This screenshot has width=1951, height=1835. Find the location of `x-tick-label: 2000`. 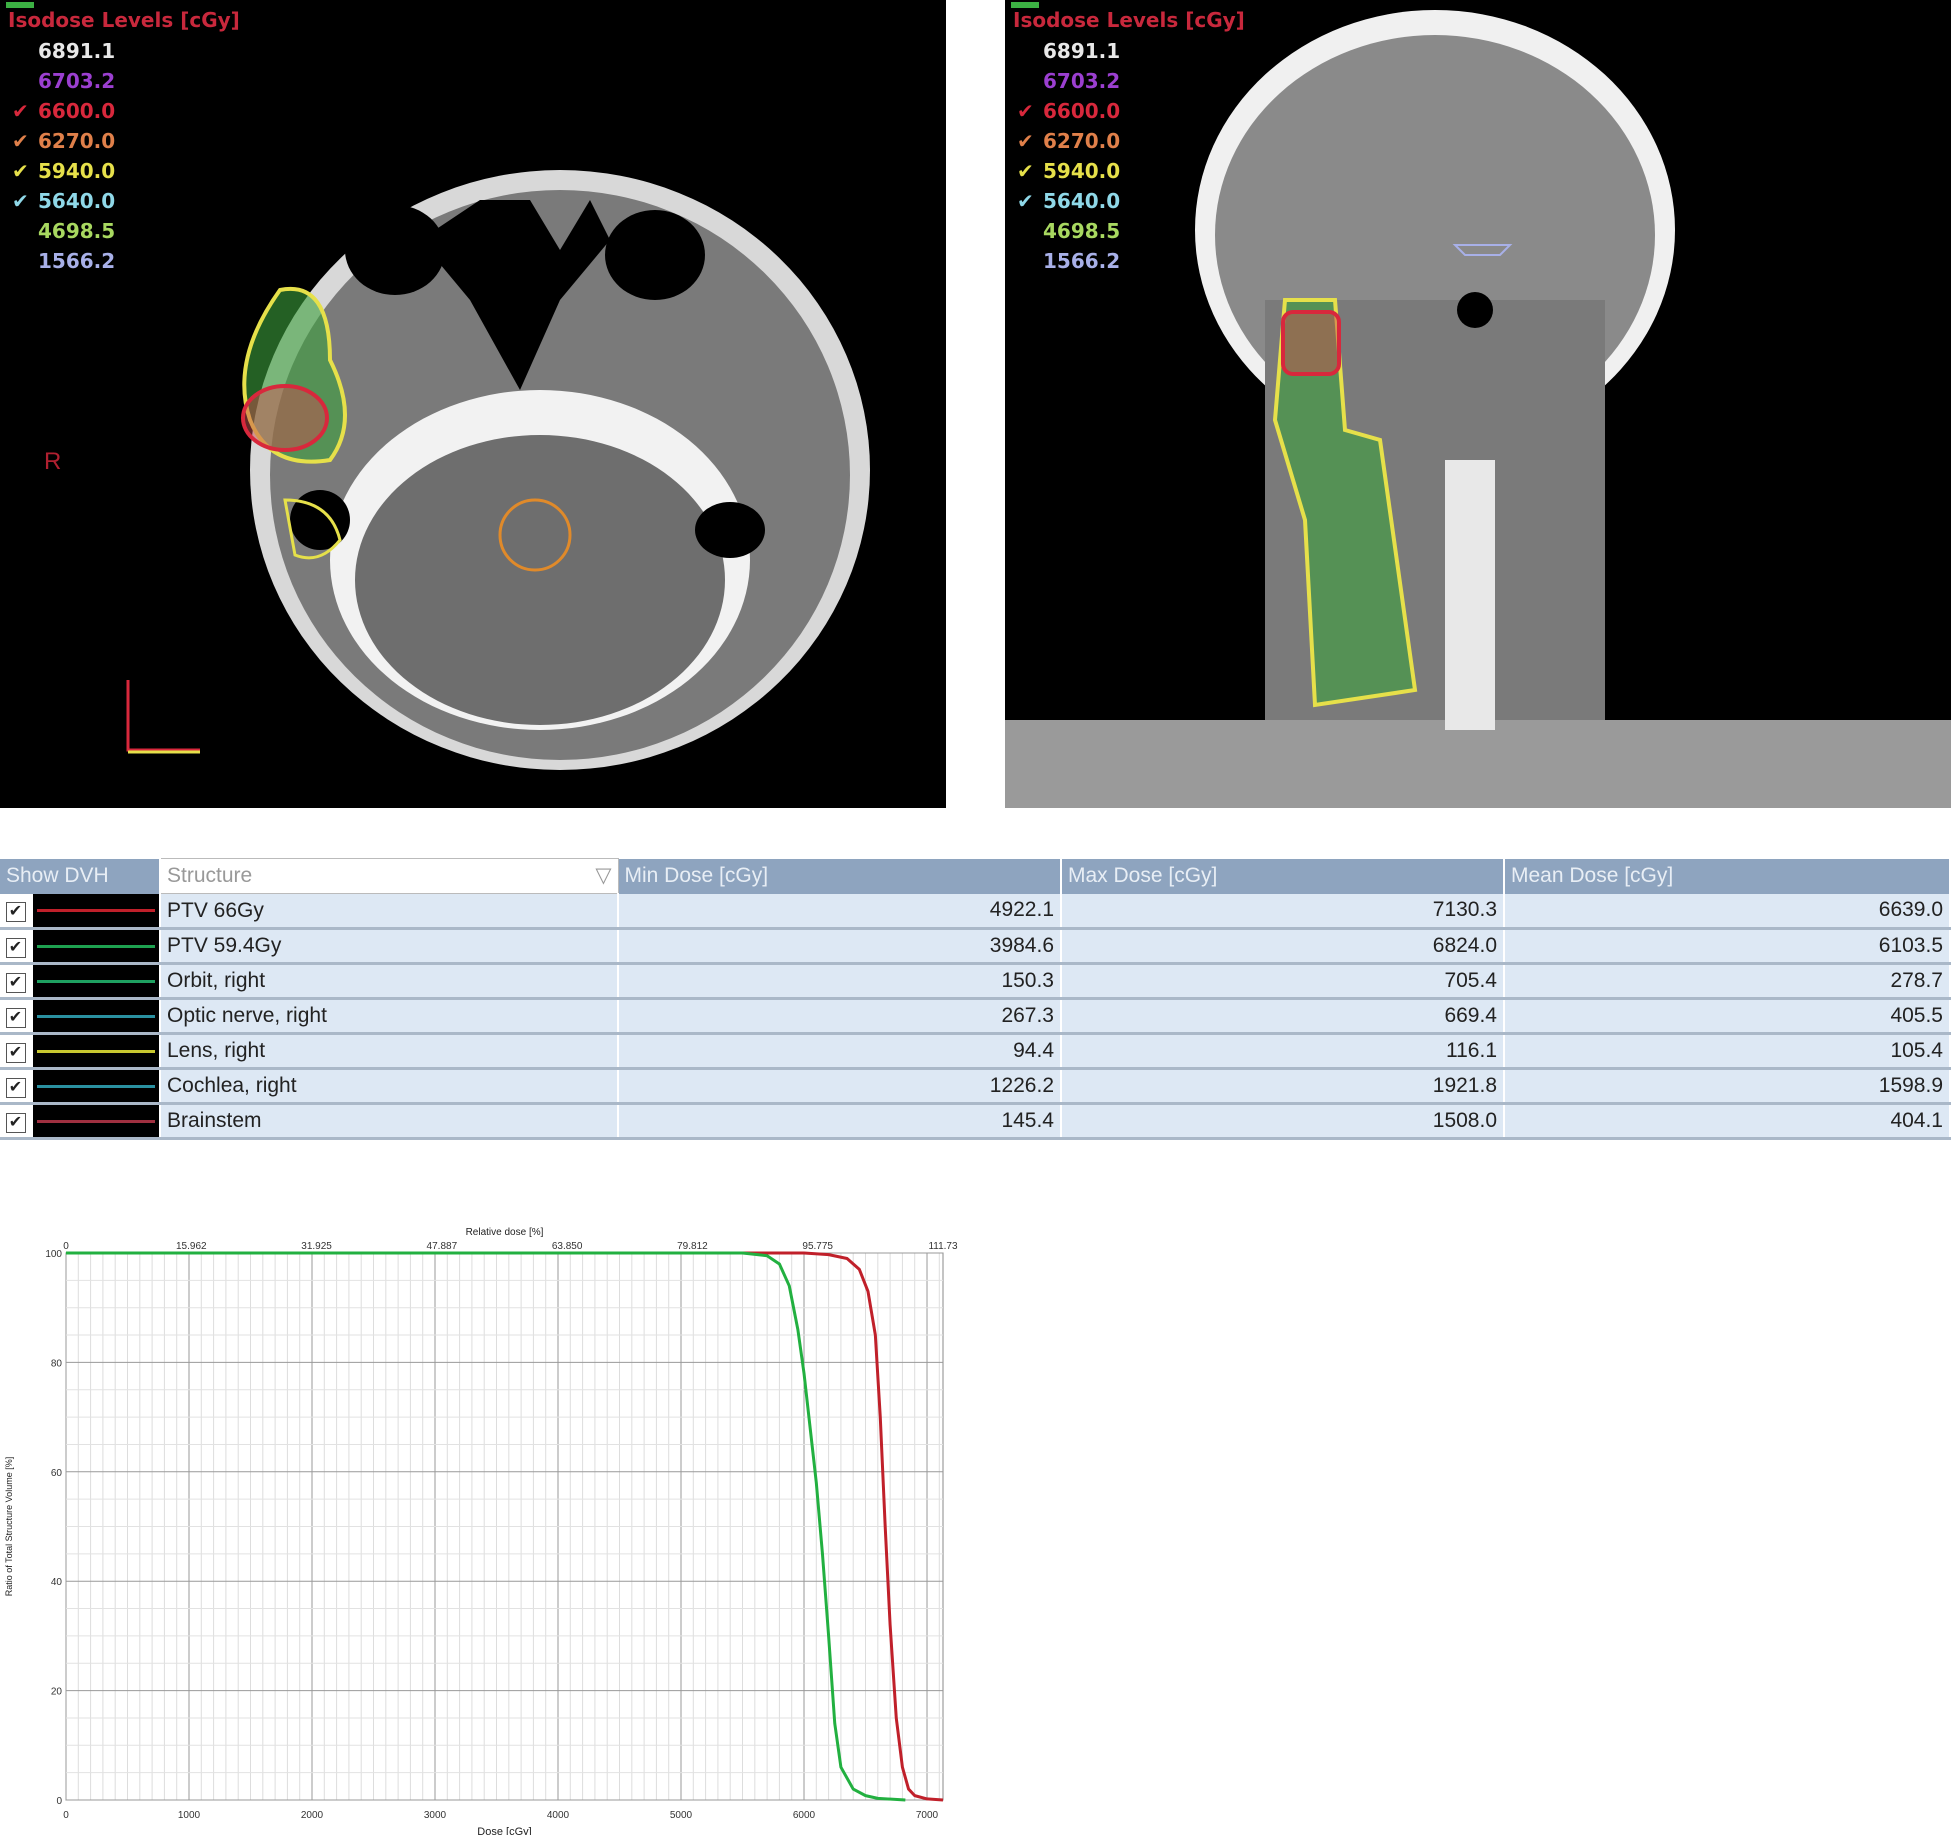

x-tick-label: 2000 is located at coordinates (312, 1815).